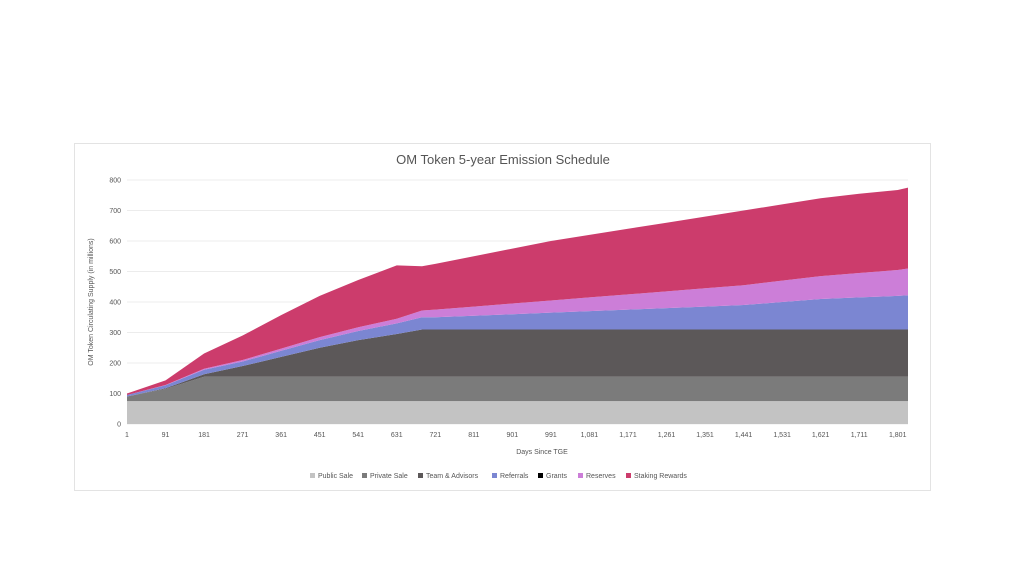 The width and height of the screenshot is (1024, 576). What do you see at coordinates (115, 211) in the screenshot?
I see `y-tick-label: 700` at bounding box center [115, 211].